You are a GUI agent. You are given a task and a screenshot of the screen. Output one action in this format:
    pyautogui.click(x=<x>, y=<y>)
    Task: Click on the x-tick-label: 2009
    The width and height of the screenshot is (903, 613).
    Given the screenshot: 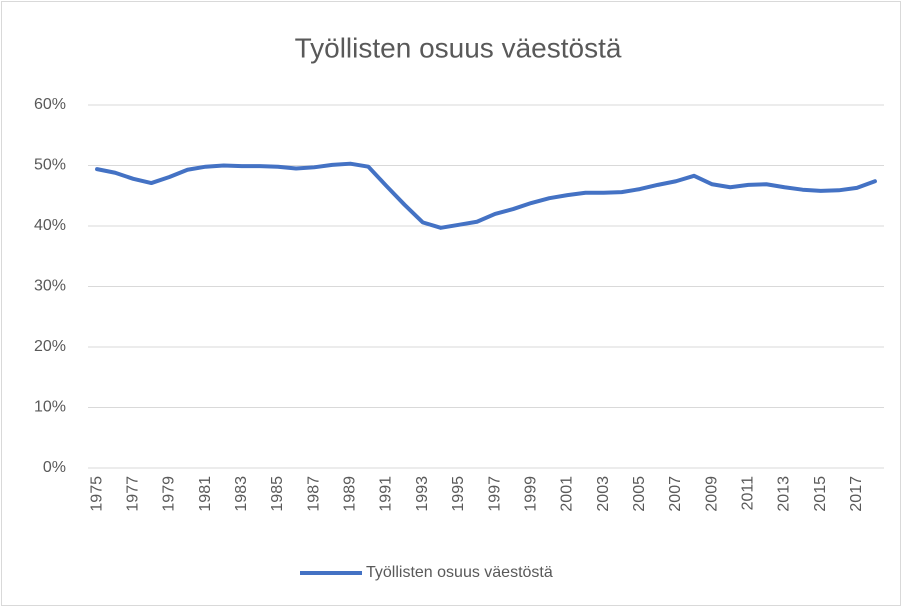 What is the action you would take?
    pyautogui.click(x=711, y=494)
    